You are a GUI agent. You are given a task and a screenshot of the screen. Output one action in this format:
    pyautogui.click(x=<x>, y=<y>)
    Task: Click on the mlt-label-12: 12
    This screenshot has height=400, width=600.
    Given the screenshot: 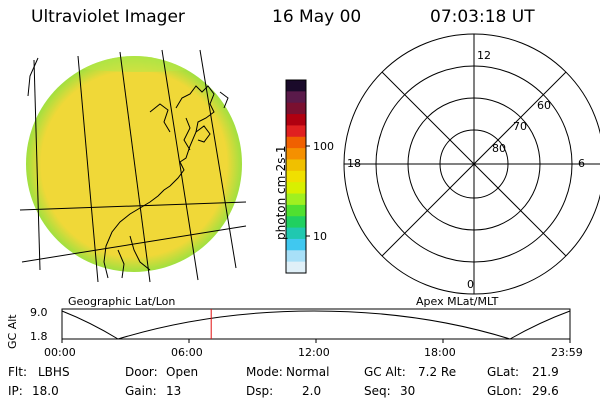 What is the action you would take?
    pyautogui.click(x=484, y=55)
    